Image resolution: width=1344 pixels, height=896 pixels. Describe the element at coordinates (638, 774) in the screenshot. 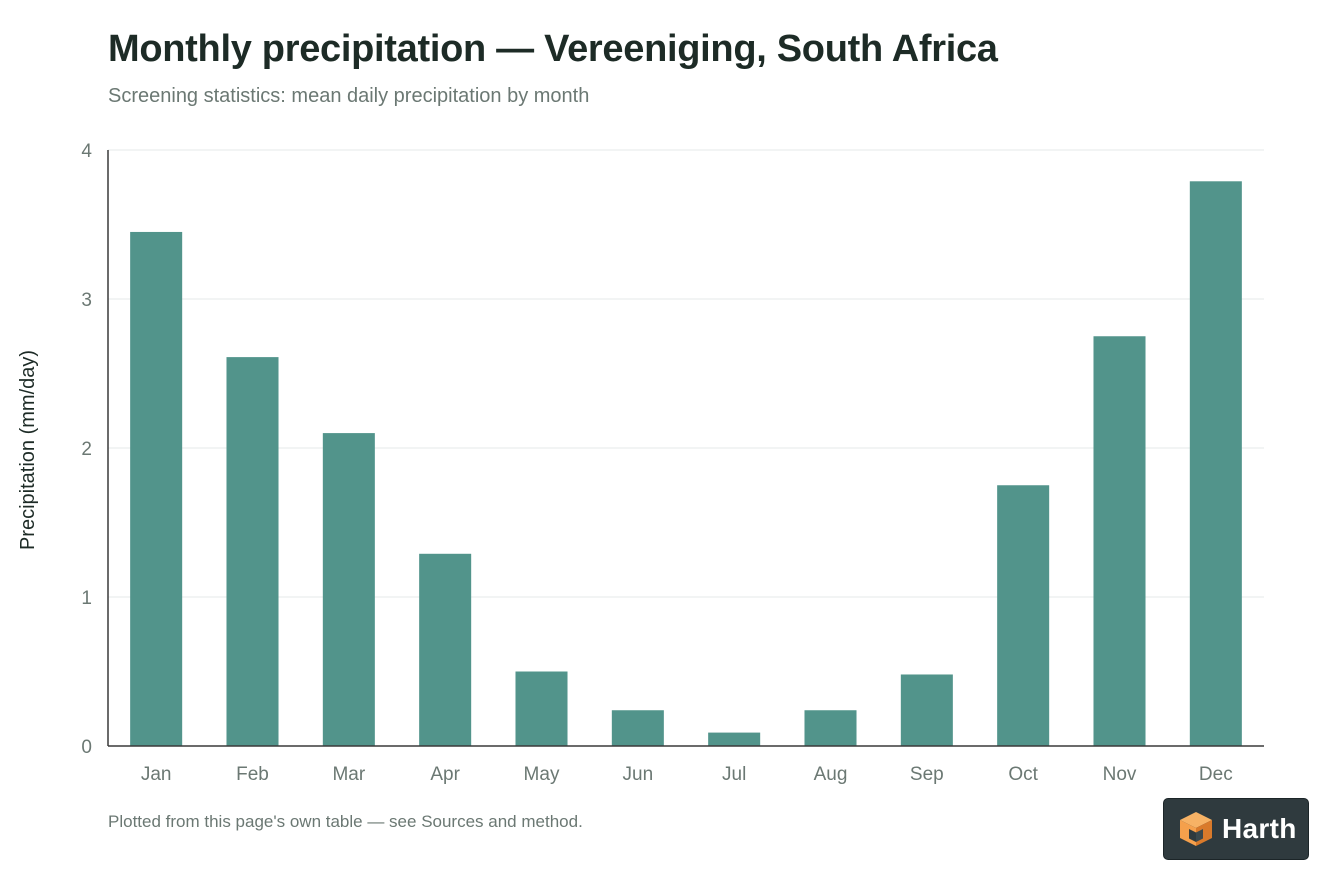

I see `x-tick-label: Jun` at that location.